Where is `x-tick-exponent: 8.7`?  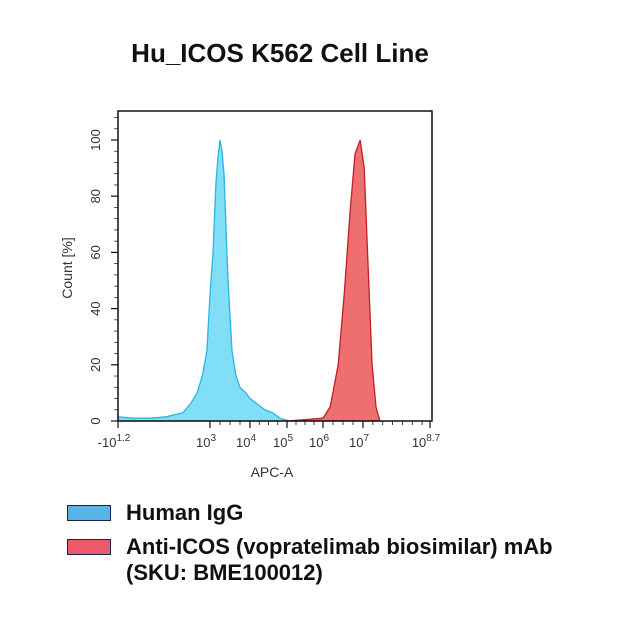
x-tick-exponent: 8.7 is located at coordinates (433, 438).